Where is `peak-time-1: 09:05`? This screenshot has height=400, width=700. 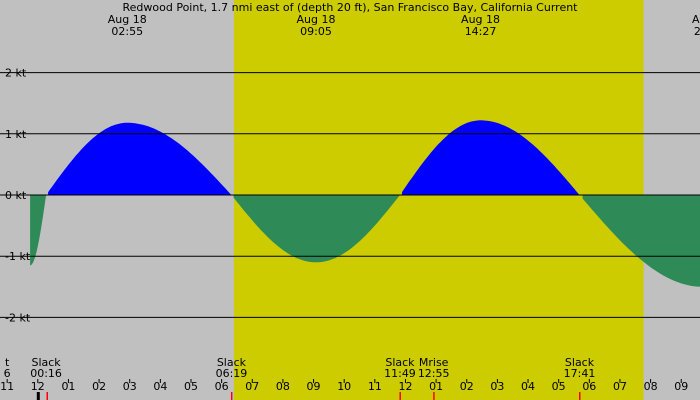
peak-time-1: 09:05 is located at coordinates (316, 31).